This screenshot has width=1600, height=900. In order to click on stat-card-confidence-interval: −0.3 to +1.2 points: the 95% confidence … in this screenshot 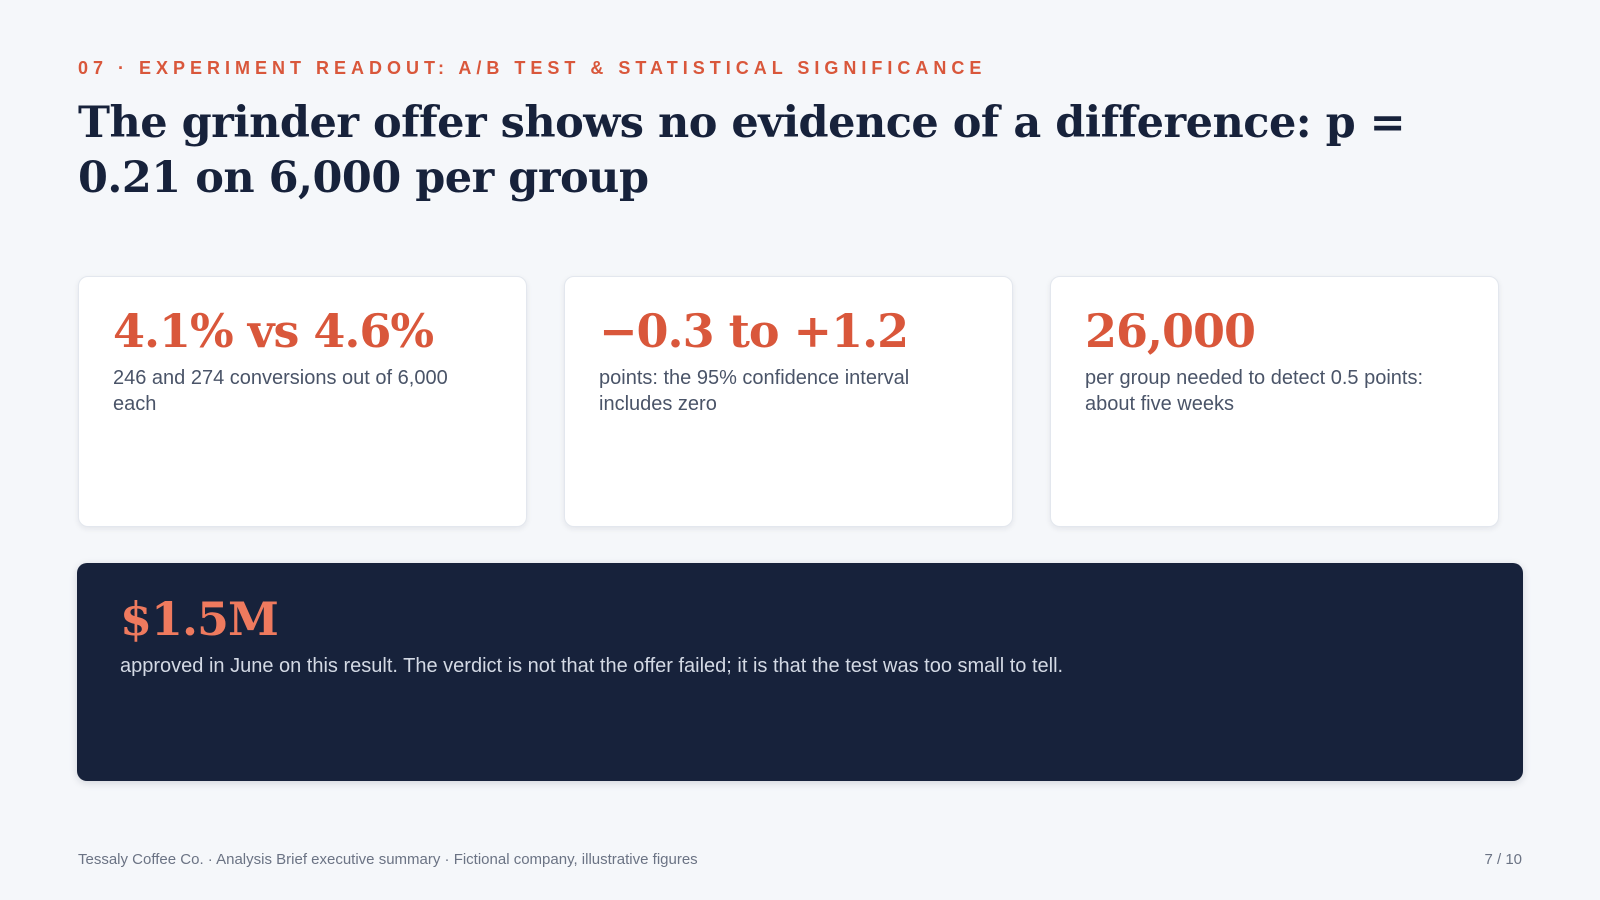, I will do `click(788, 401)`.